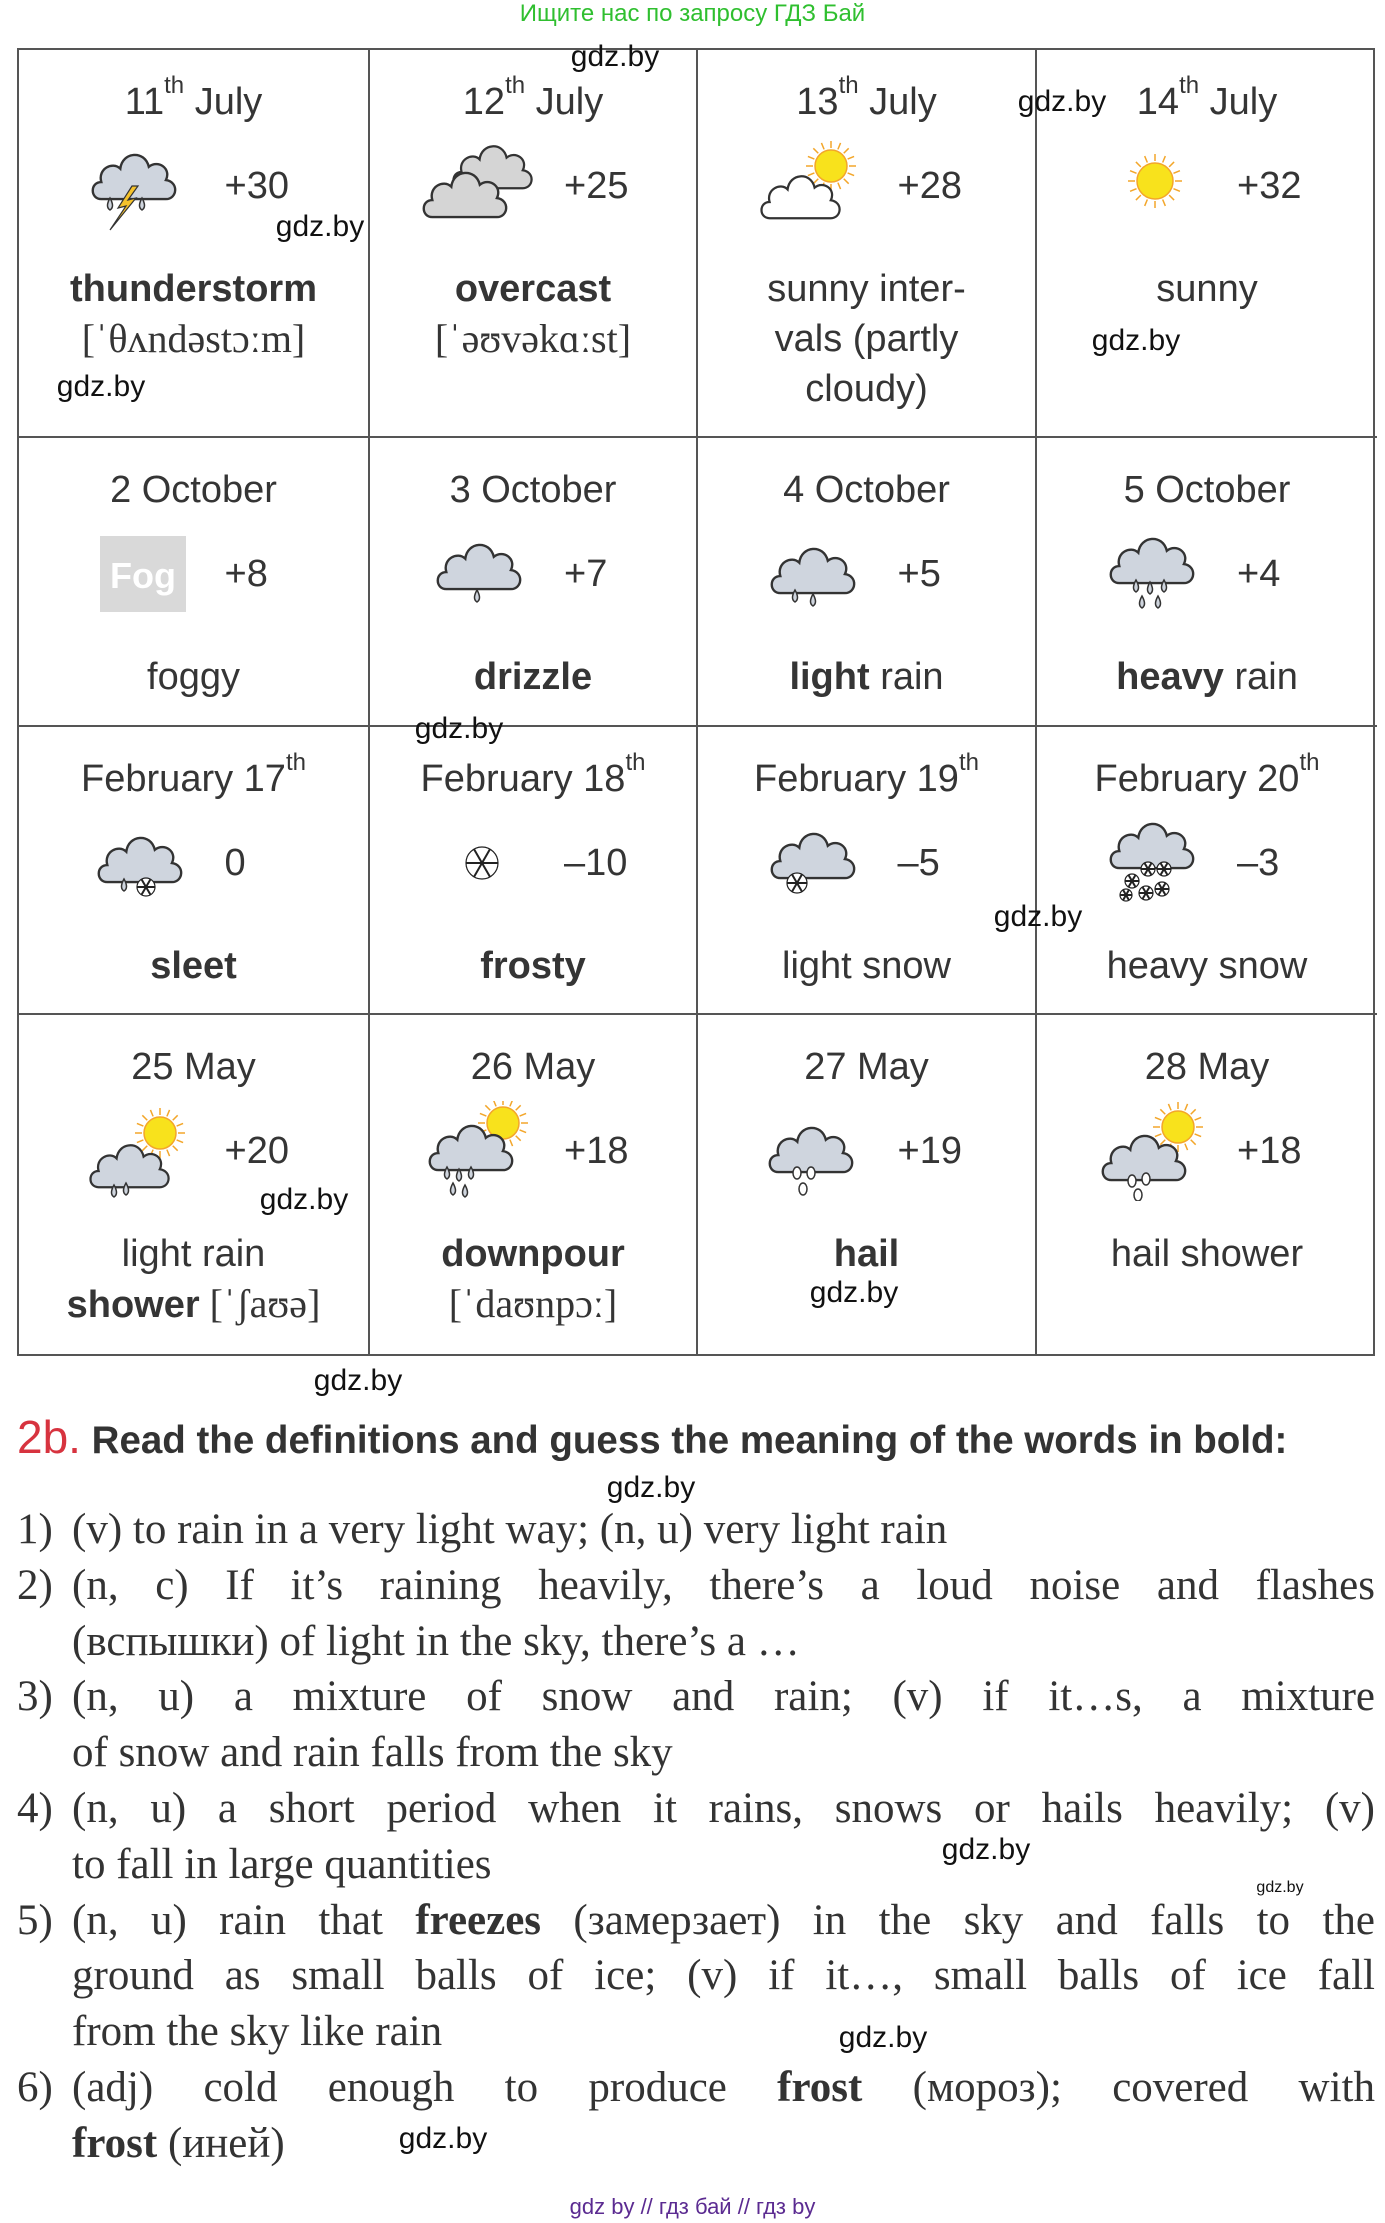  What do you see at coordinates (1207, 1254) in the screenshot?
I see `weather-word: hail shower` at bounding box center [1207, 1254].